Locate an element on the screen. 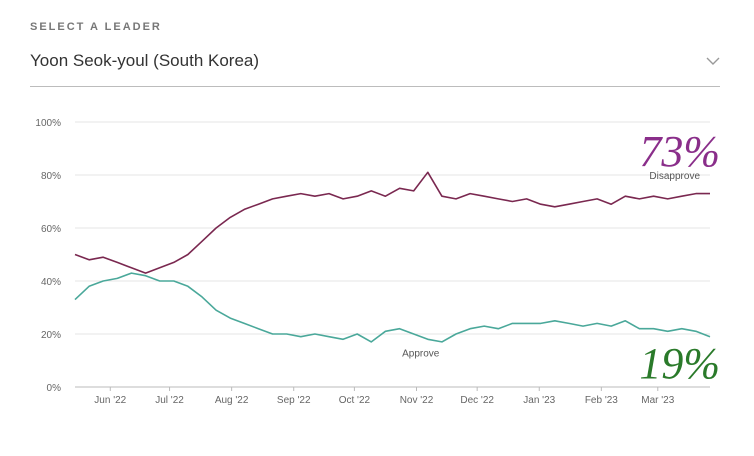  x-tick-label: Nov '22 is located at coordinates (417, 400).